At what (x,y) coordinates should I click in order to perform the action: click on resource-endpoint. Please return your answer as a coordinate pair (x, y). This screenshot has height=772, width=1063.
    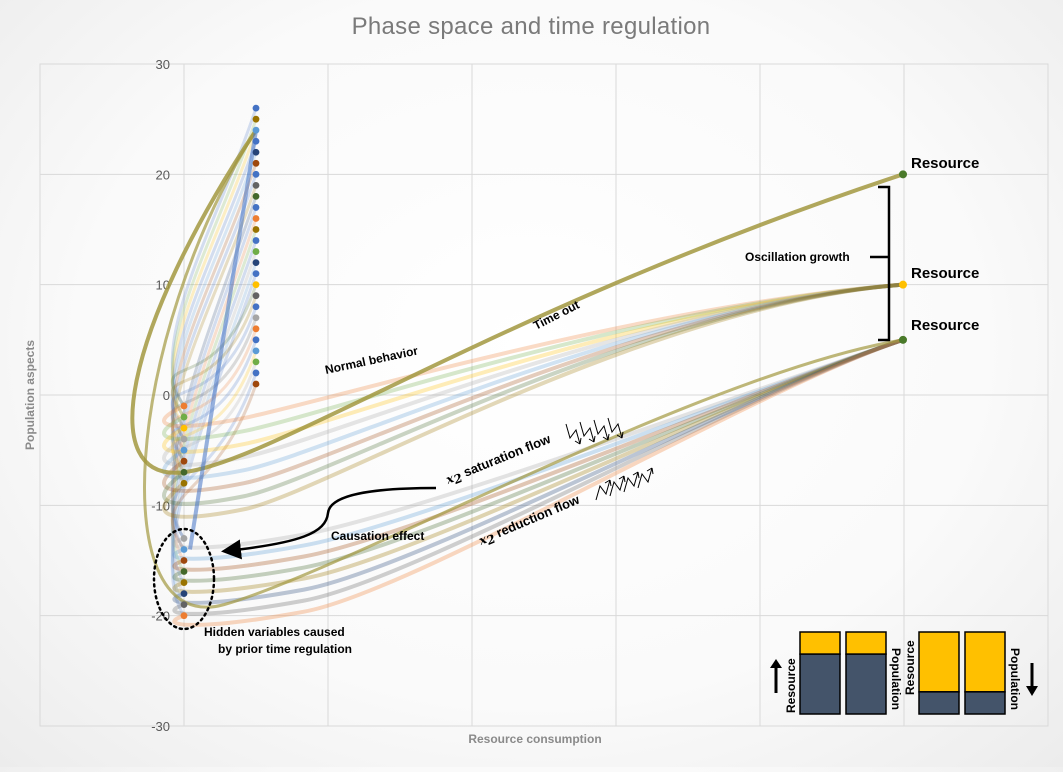
    Looking at the image, I should click on (903, 339).